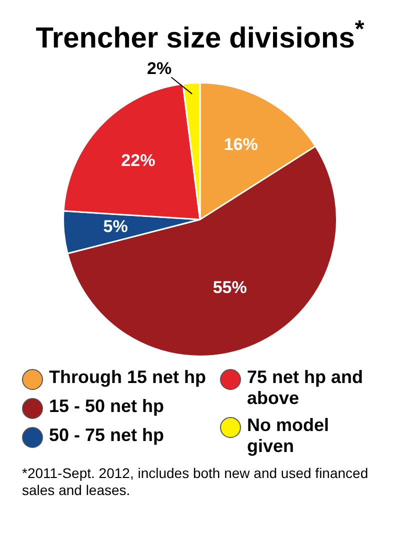  I want to click on legend-label: 75 net hp and above, so click(305, 387).